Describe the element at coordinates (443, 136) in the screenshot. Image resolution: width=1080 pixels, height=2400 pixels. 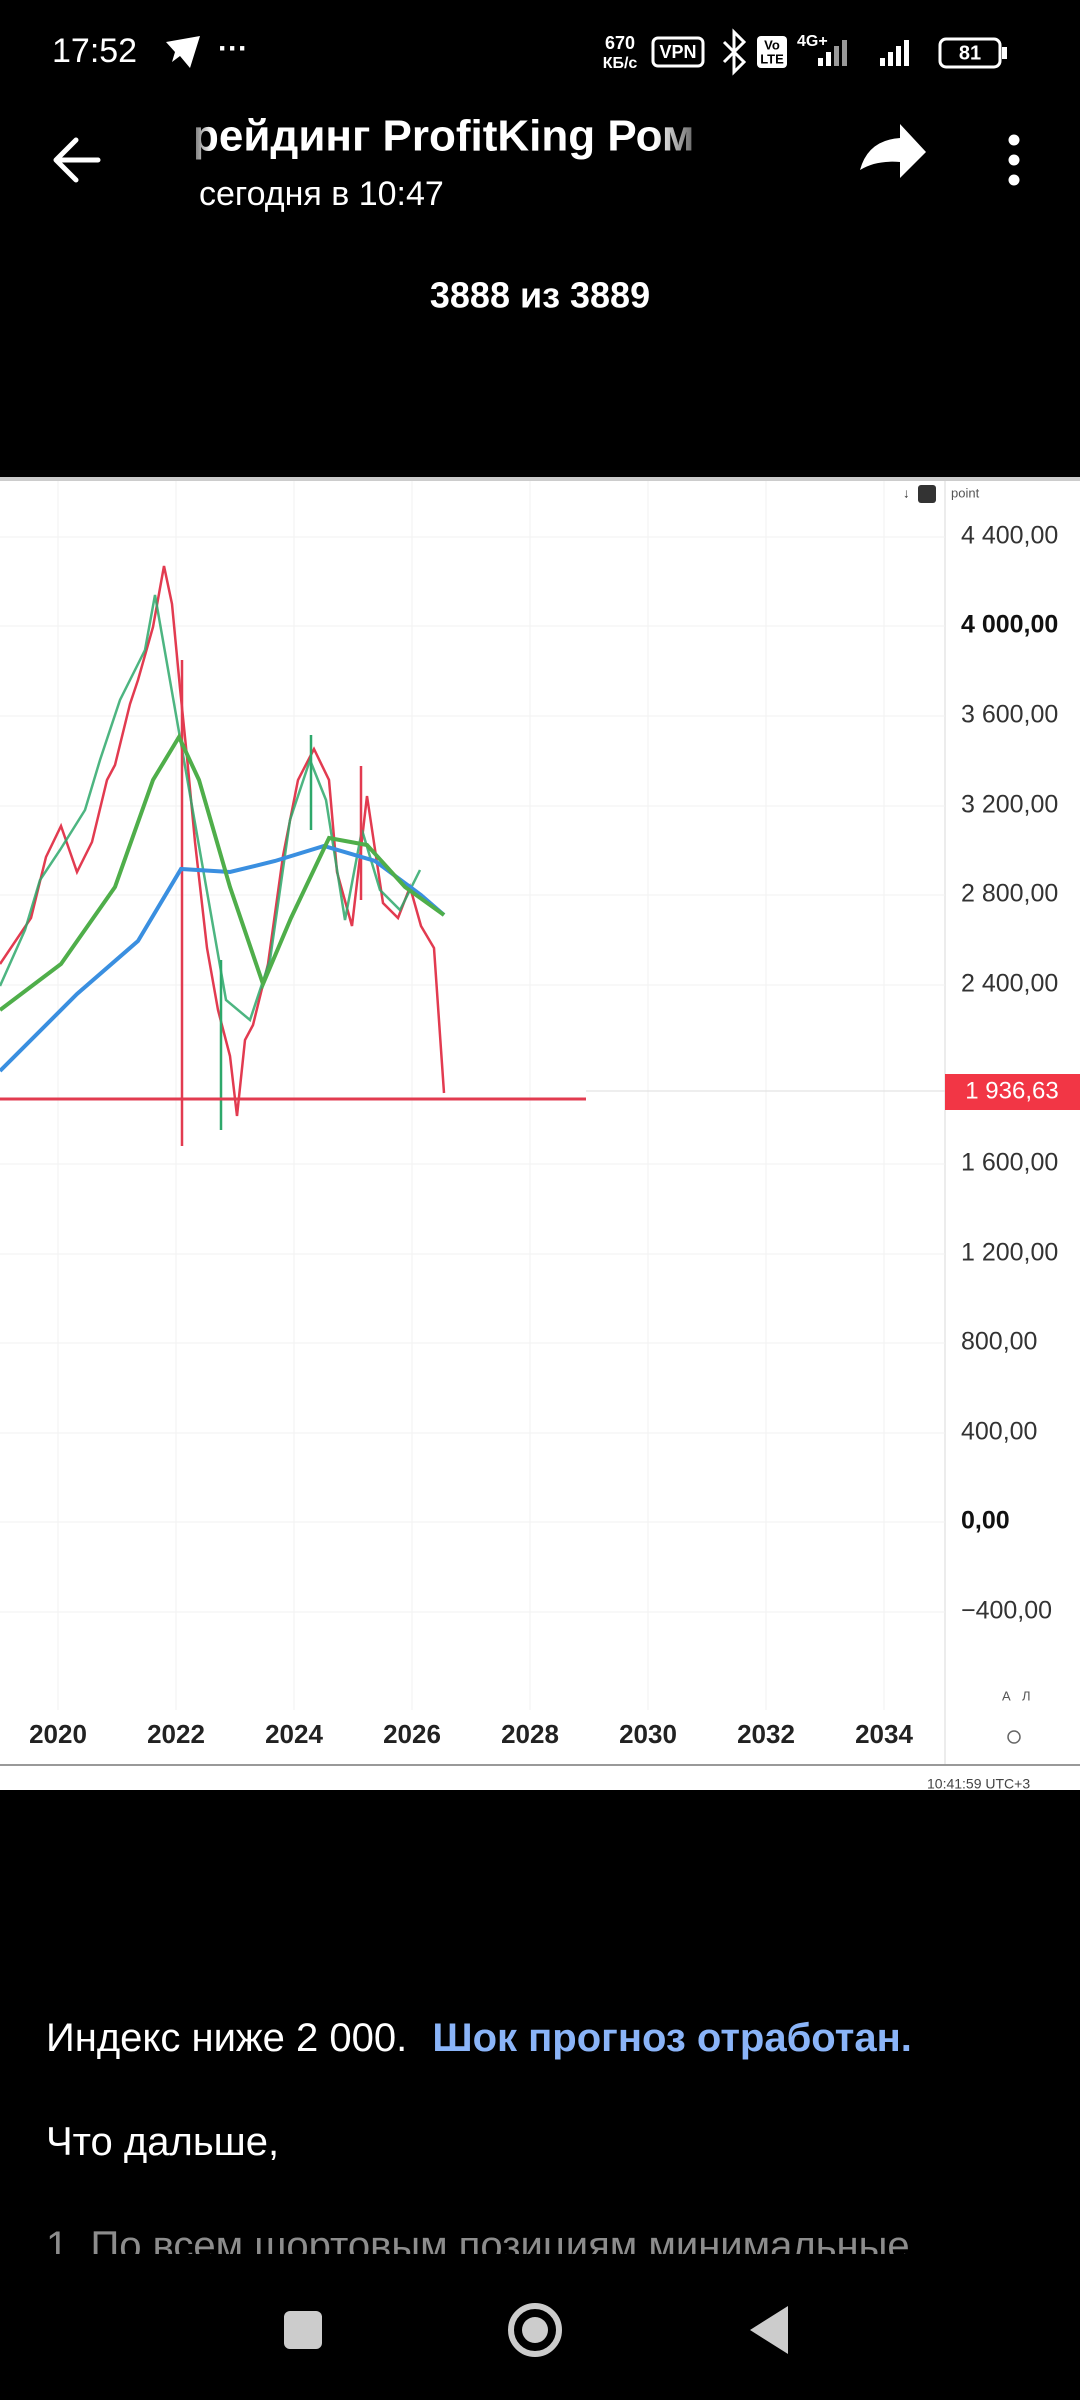
I see `chat-title: рейдинг ProfitKing Ром` at that location.